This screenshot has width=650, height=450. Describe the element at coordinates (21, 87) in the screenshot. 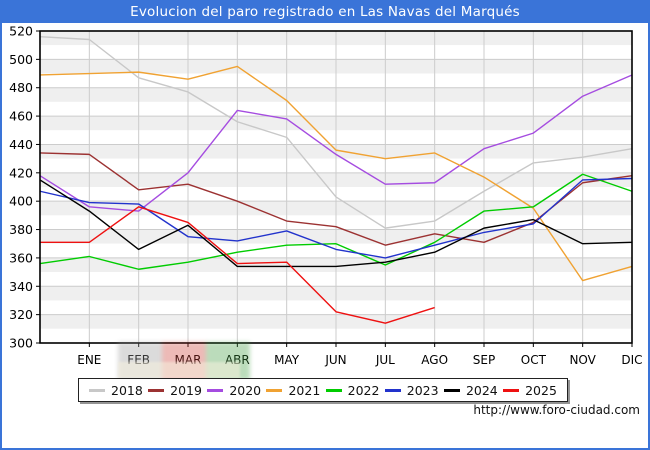

I see `y-axis-label-480: 480` at that location.